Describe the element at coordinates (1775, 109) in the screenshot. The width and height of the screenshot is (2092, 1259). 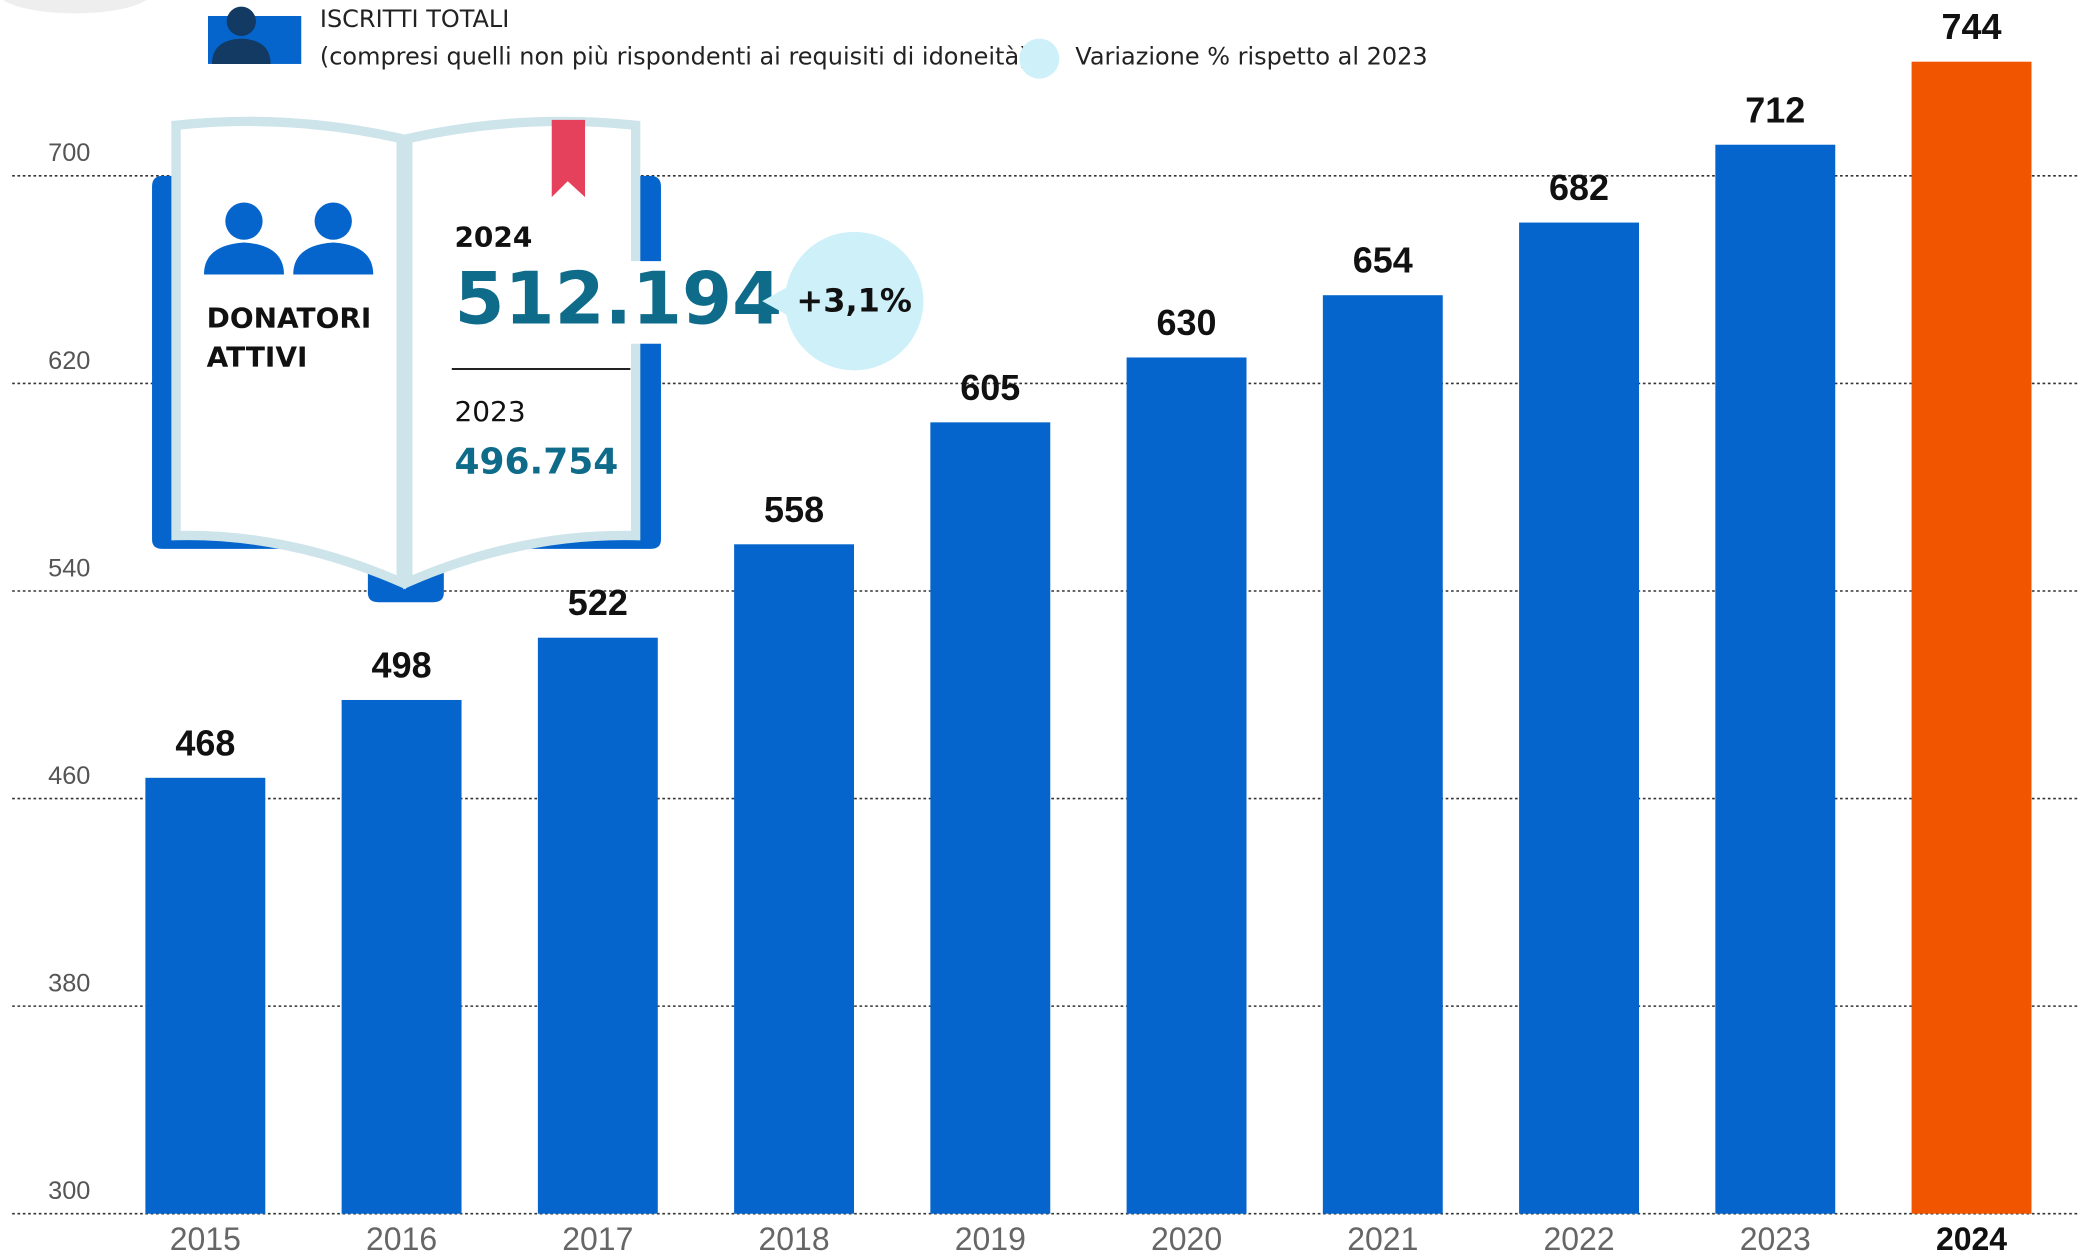
I see `value-label: 712` at that location.